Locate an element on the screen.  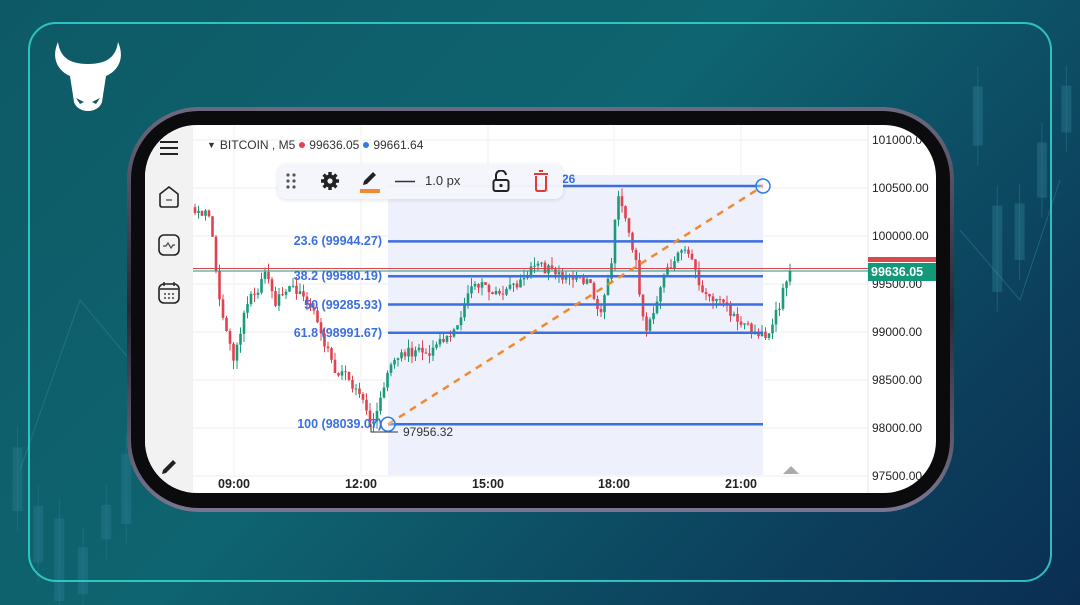
drag-handle is located at coordinates (763, 186).